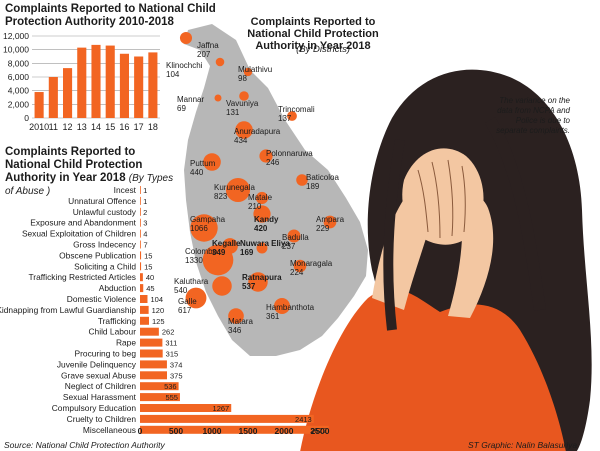 This screenshot has height=451, width=600. What do you see at coordinates (322, 177) in the screenshot?
I see `district-name: Baticoloa` at bounding box center [322, 177].